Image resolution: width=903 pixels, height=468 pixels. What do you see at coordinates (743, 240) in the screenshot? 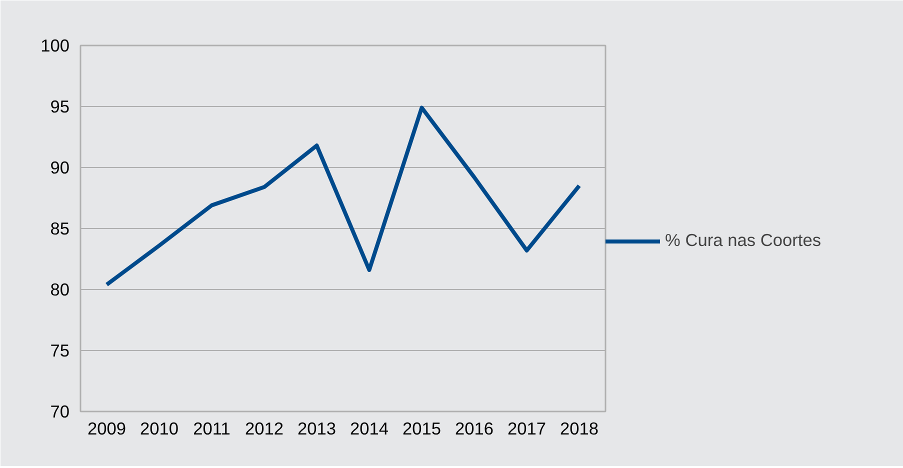
I see `legend-label: % Cura nas Coortes` at bounding box center [743, 240].